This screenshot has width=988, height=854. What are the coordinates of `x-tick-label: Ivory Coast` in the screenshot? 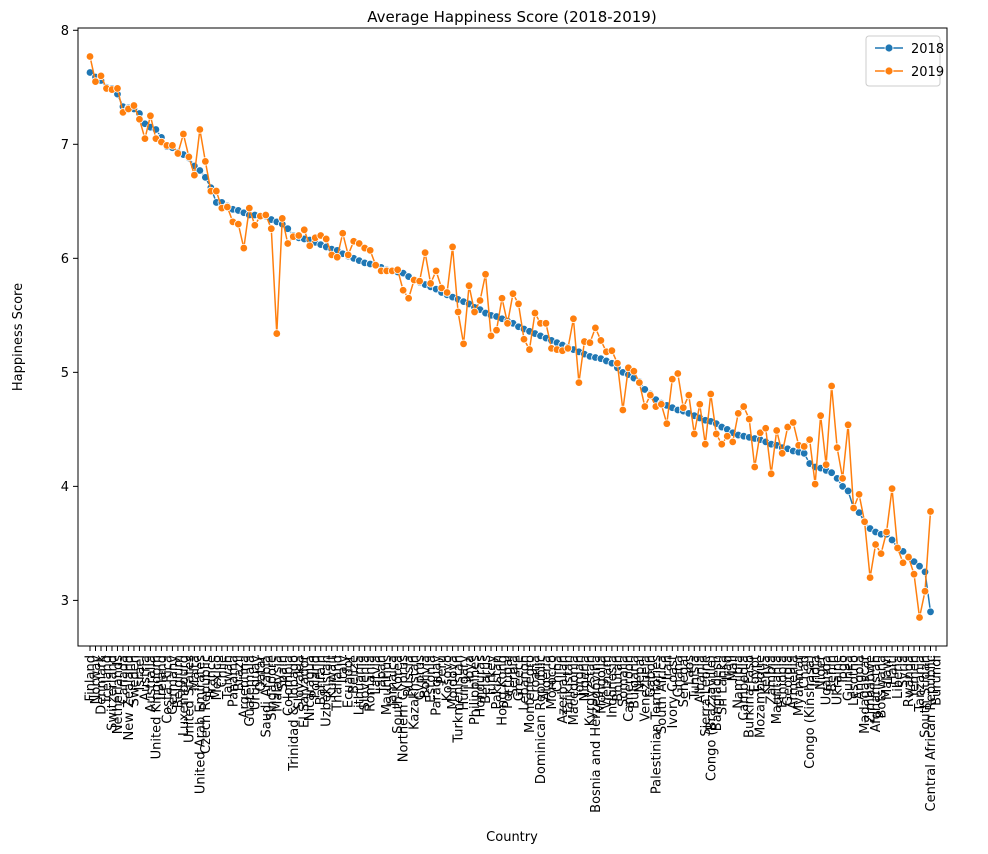 It's located at (673, 692).